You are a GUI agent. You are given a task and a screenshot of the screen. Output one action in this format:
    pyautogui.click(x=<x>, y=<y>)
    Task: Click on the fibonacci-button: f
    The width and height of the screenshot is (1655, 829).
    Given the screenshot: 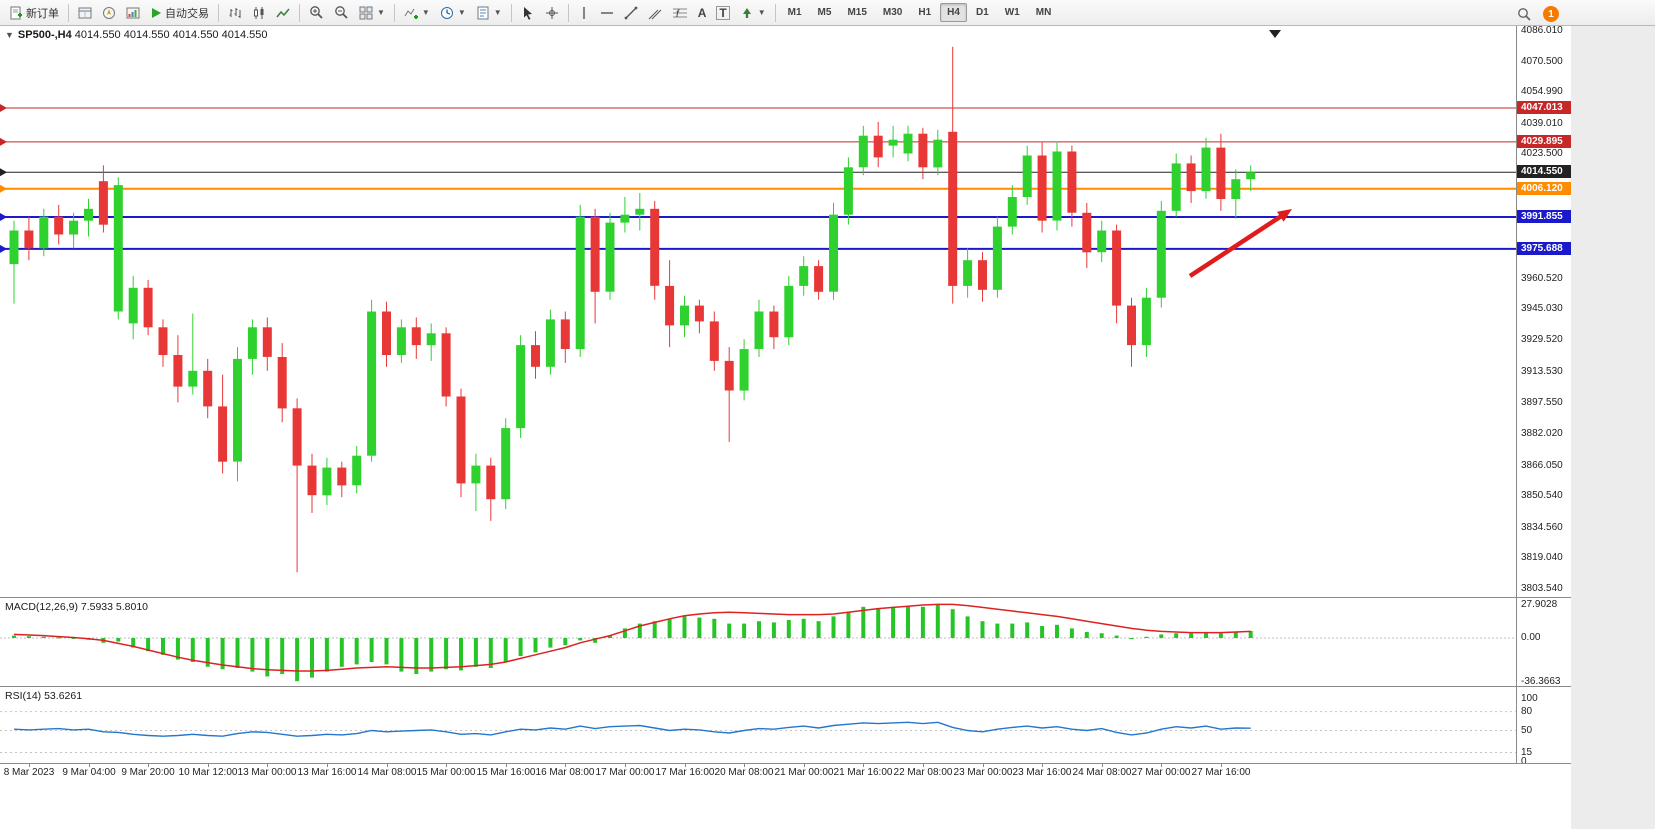 What is the action you would take?
    pyautogui.click(x=680, y=13)
    